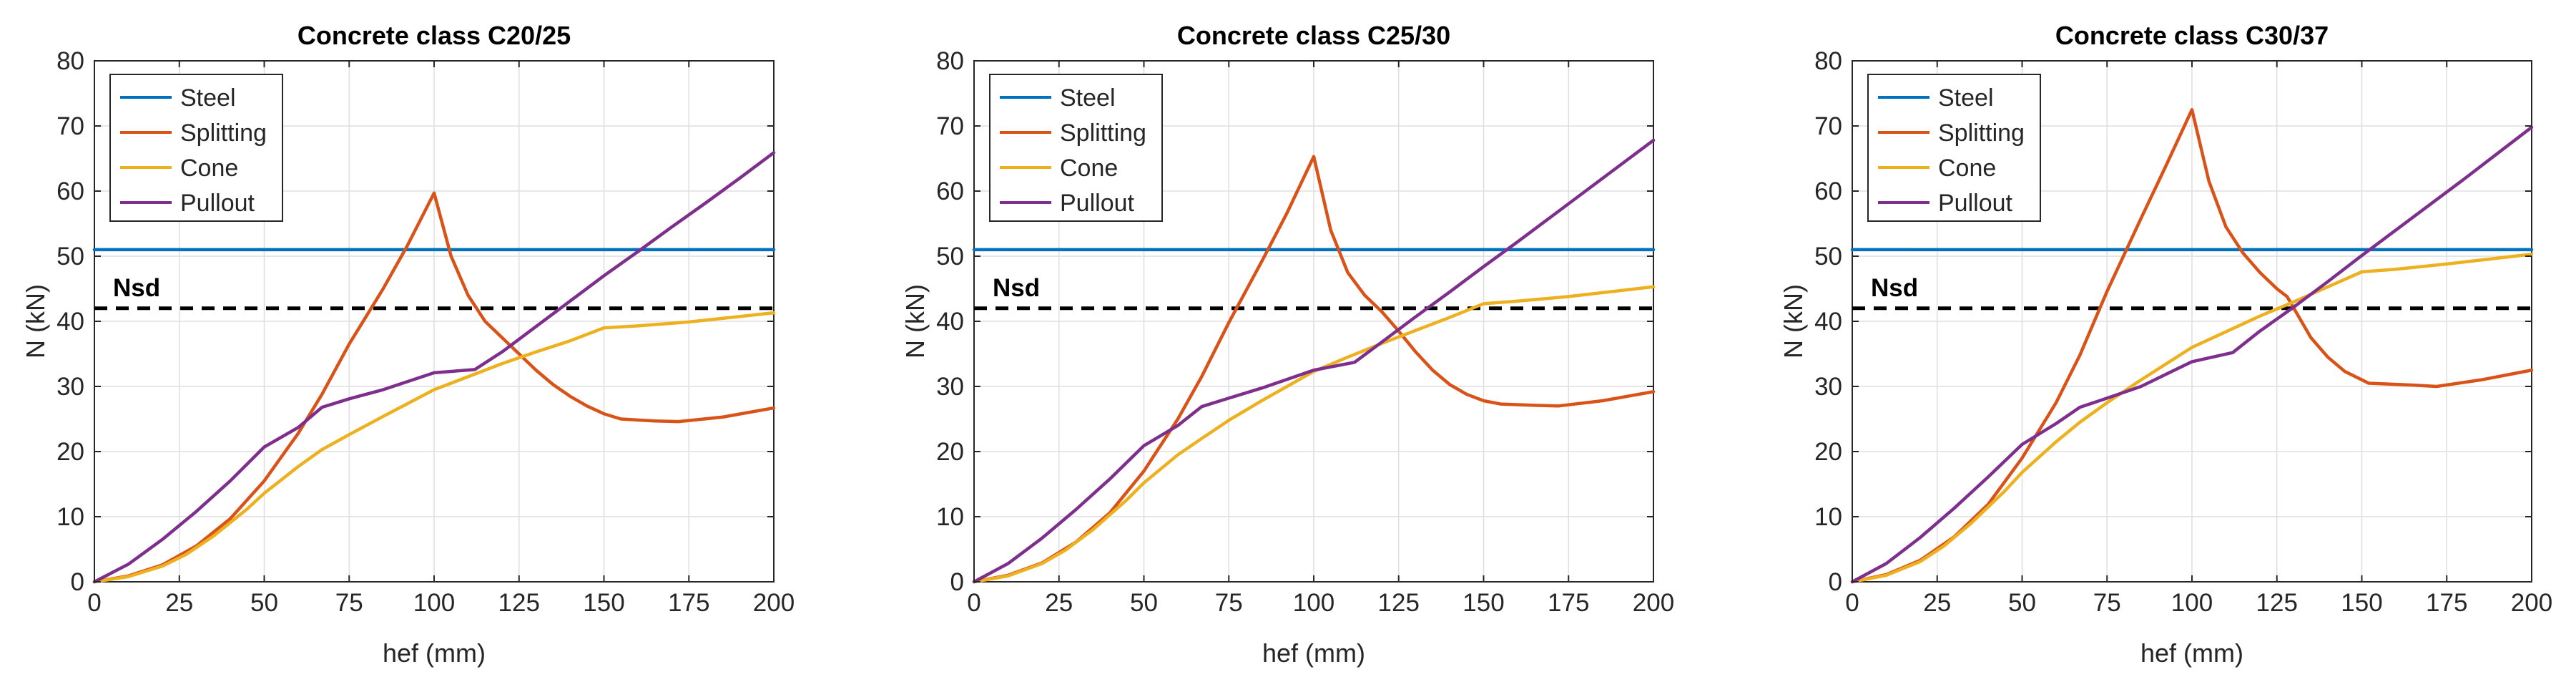 Image resolution: width=2576 pixels, height=687 pixels. Describe the element at coordinates (435, 35) in the screenshot. I see `chart-title: Concrete class C20/25` at that location.